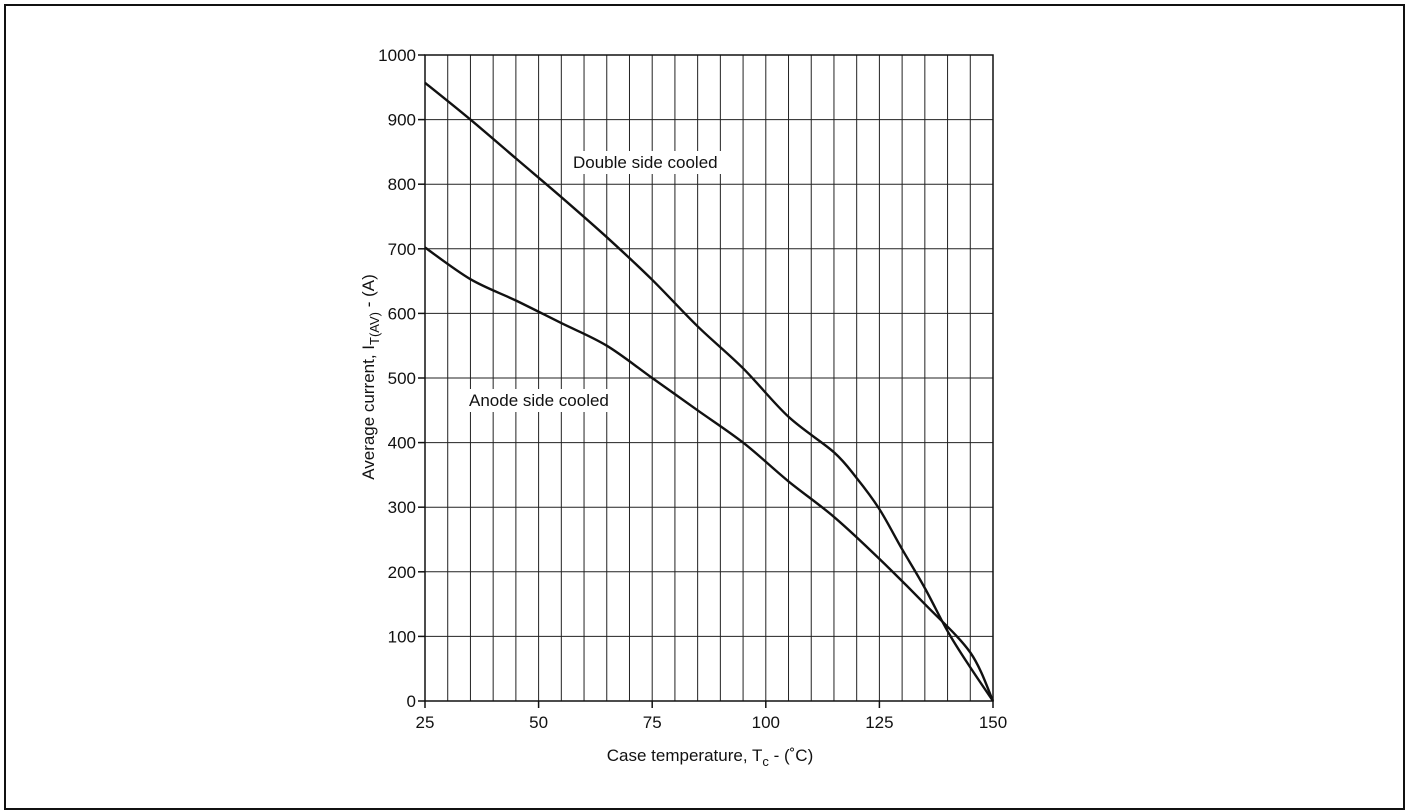 Image resolution: width=1411 pixels, height=810 pixels. What do you see at coordinates (411, 701) in the screenshot?
I see `y-tick-label: 0` at bounding box center [411, 701].